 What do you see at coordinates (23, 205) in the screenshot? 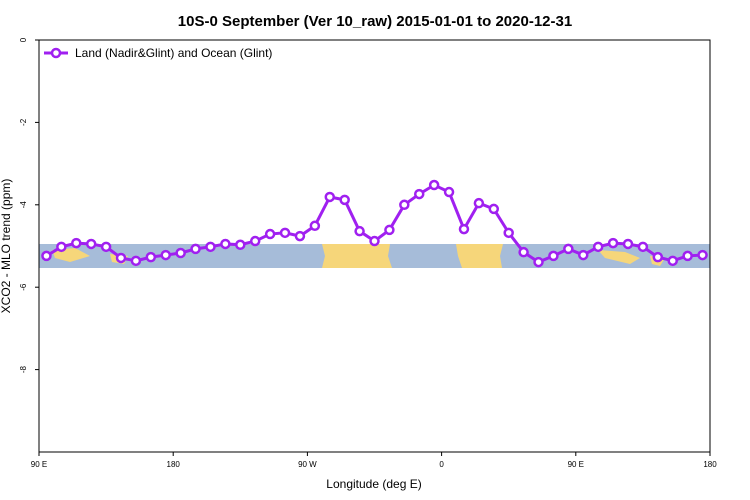
I see `y-tick-label: -4` at bounding box center [23, 205].